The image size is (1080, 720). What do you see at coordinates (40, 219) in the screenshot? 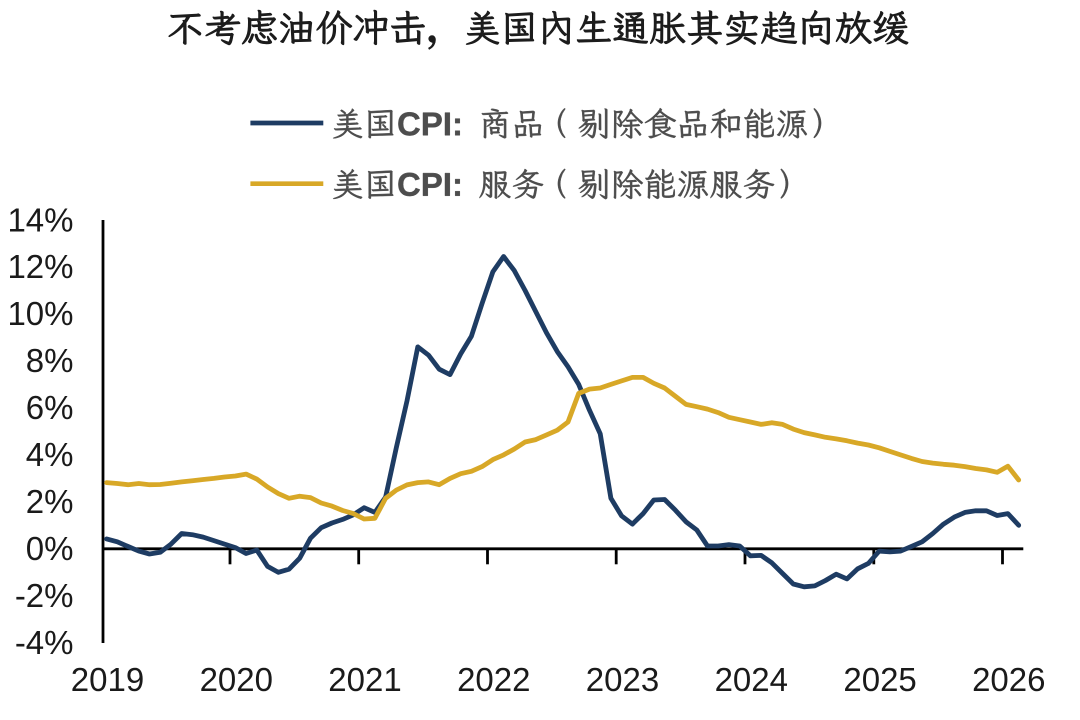
I see `svg-text: 14%` at bounding box center [40, 219].